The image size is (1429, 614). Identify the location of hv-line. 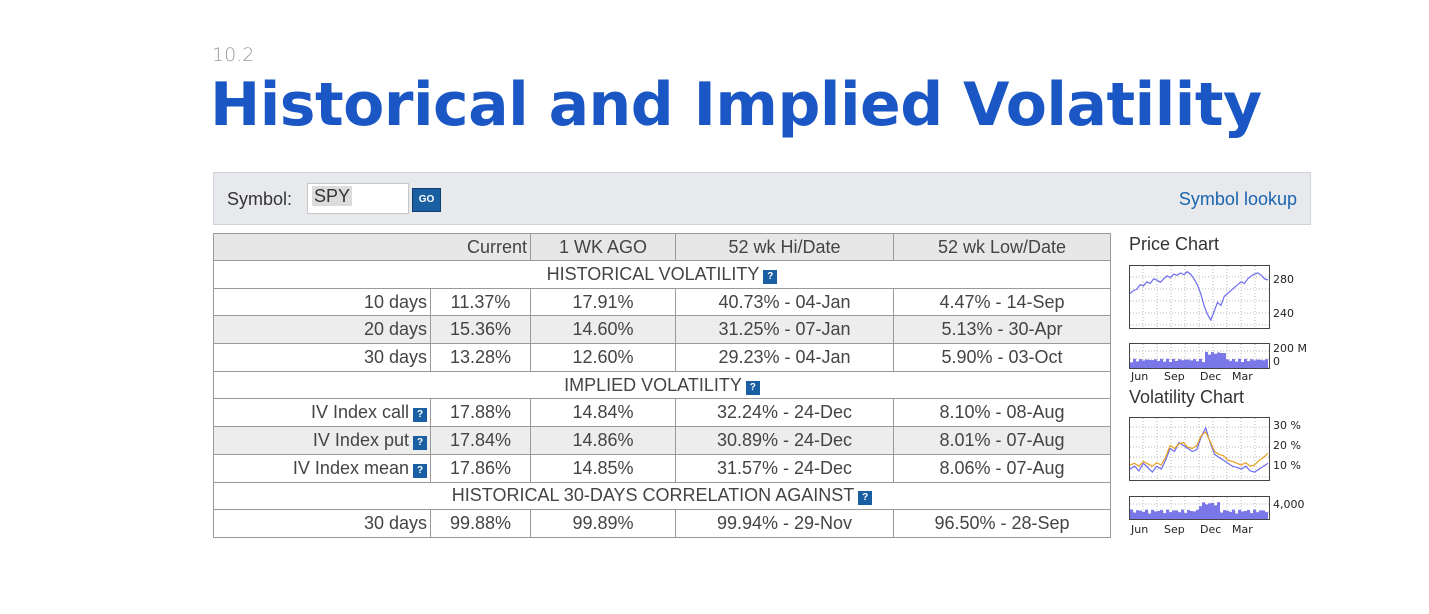
(1199, 450).